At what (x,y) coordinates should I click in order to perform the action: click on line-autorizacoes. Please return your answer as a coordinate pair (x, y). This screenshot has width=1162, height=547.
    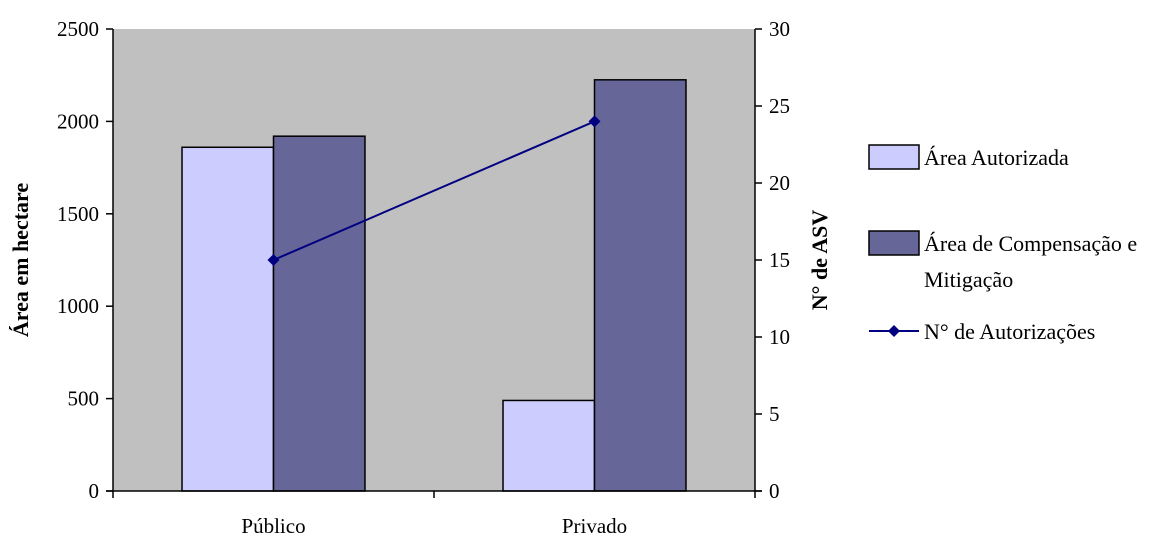
    Looking at the image, I should click on (434, 190).